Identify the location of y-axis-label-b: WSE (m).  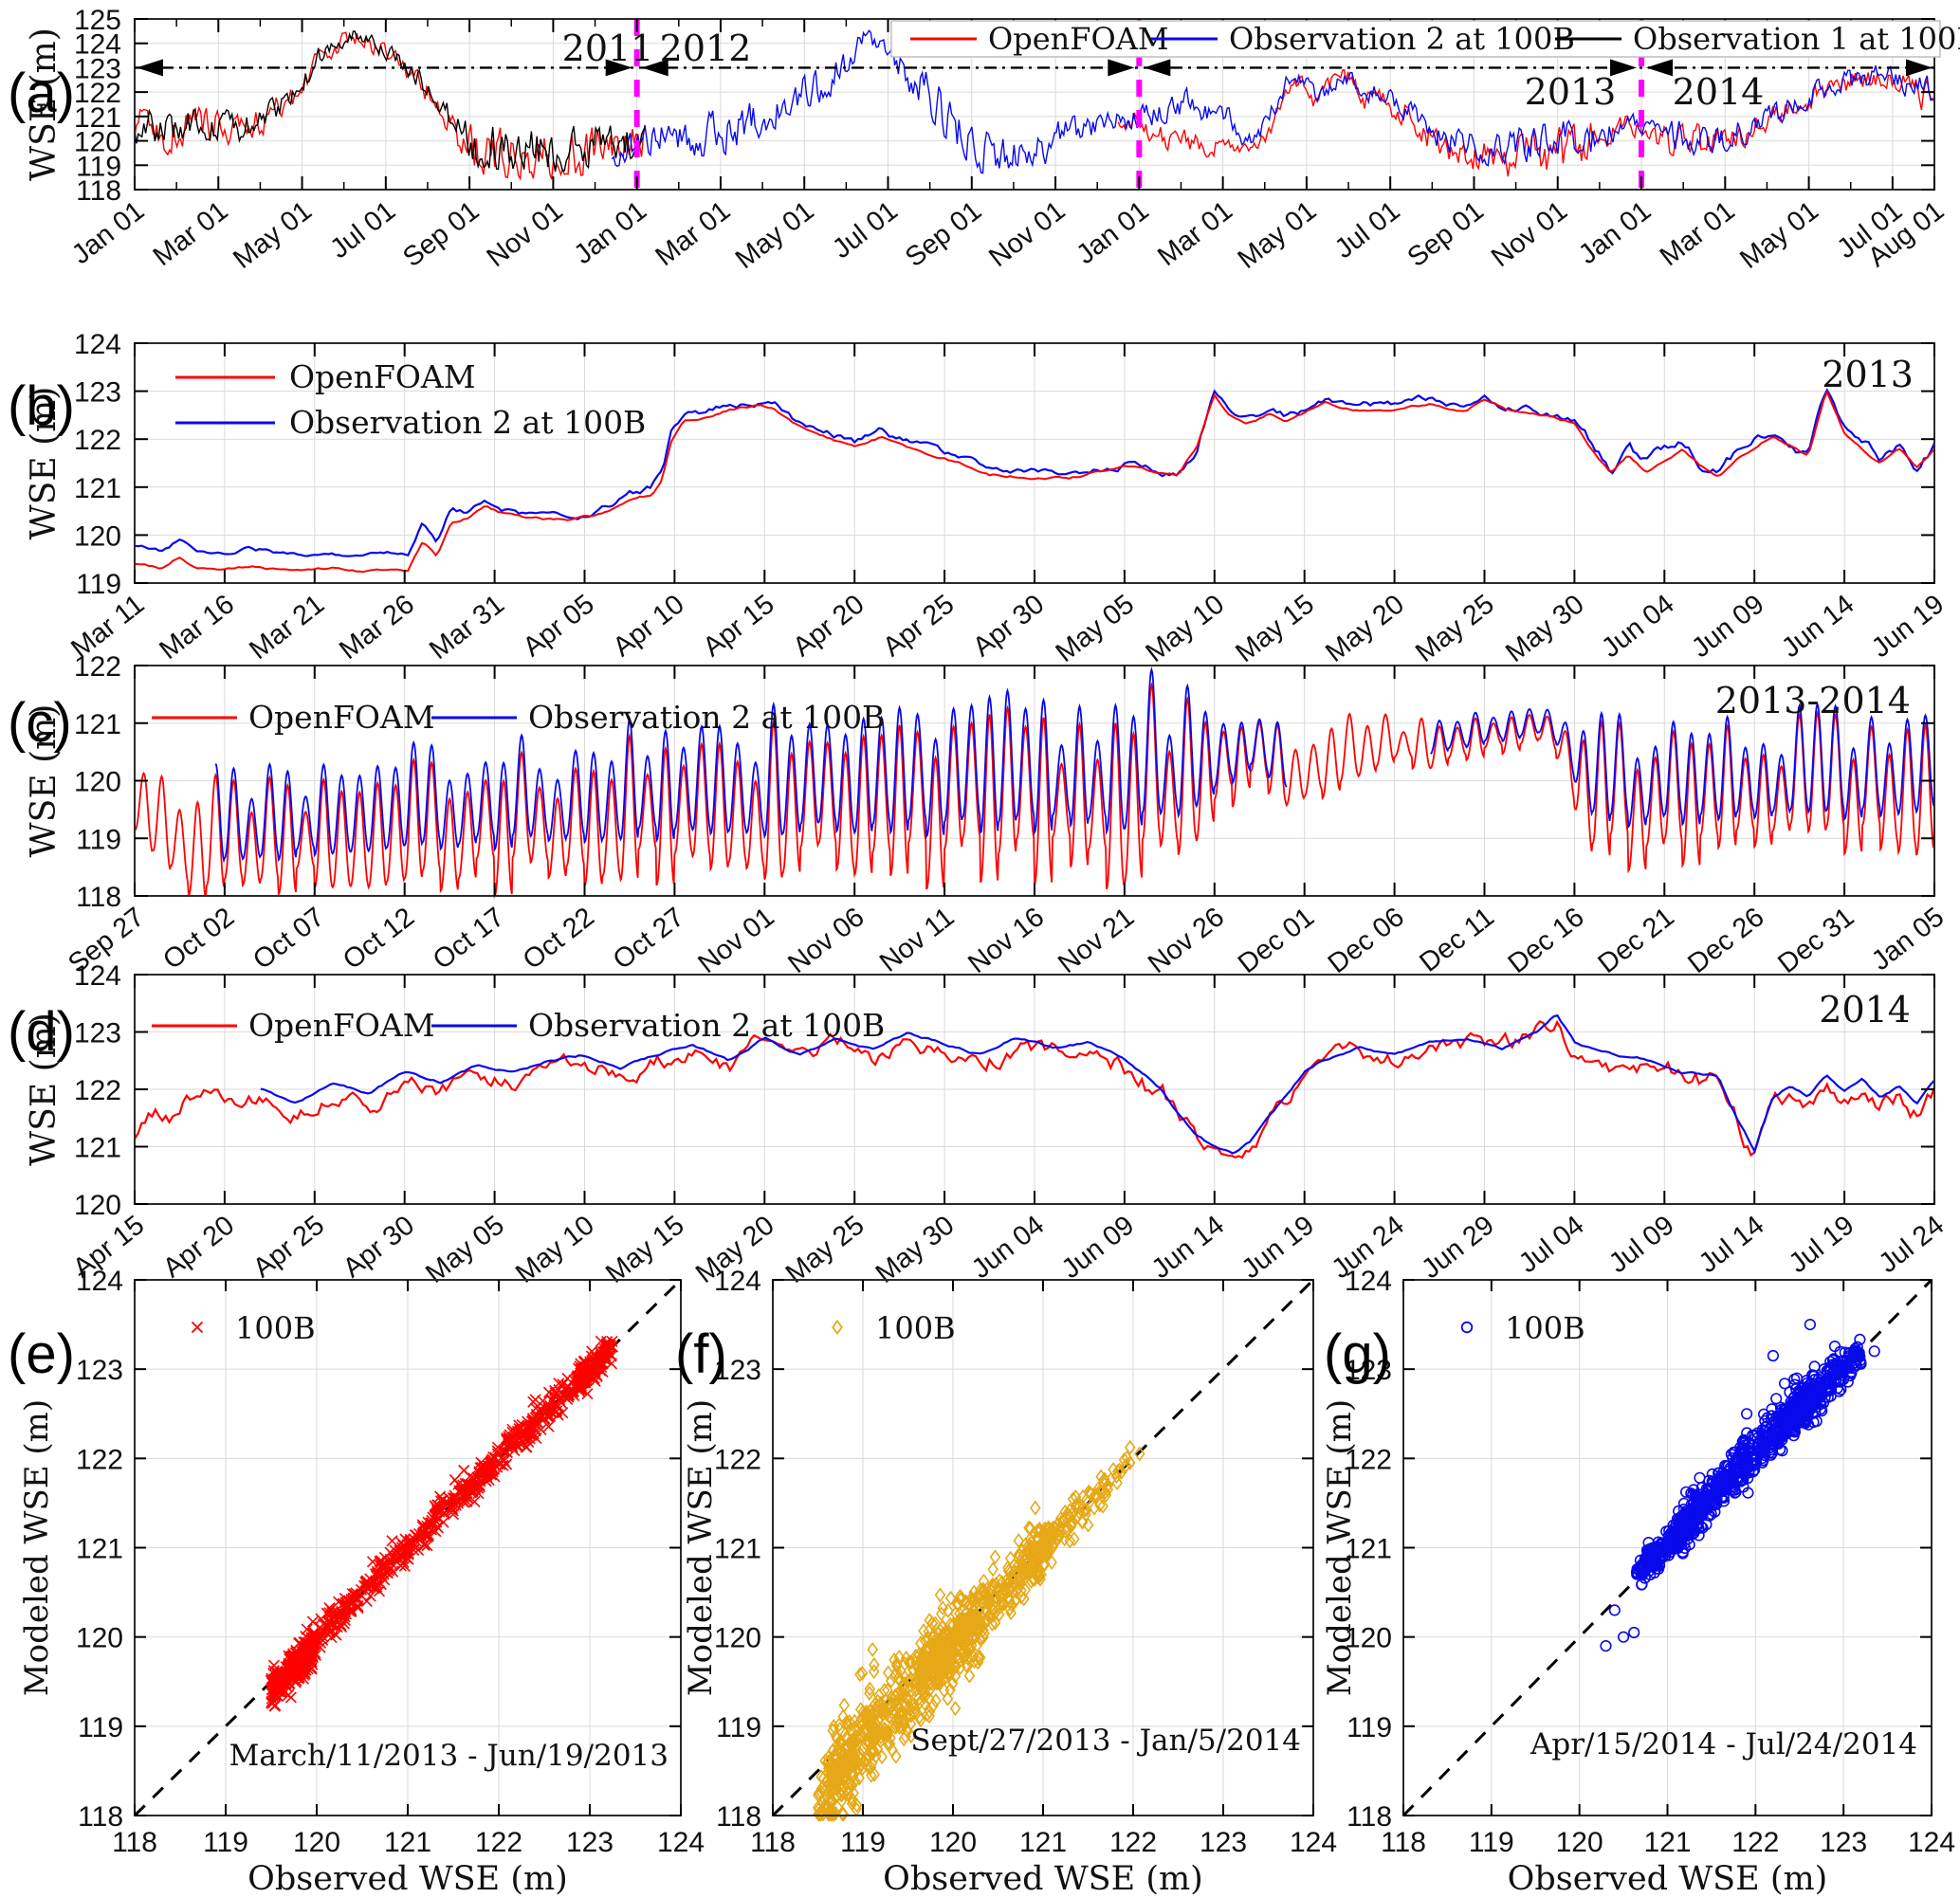
(44, 463).